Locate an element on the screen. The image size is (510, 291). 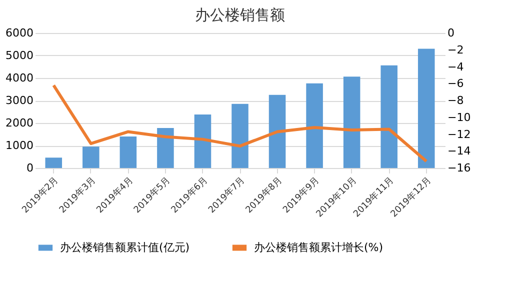
y2-tick-label: −12 is located at coordinates (459, 134).